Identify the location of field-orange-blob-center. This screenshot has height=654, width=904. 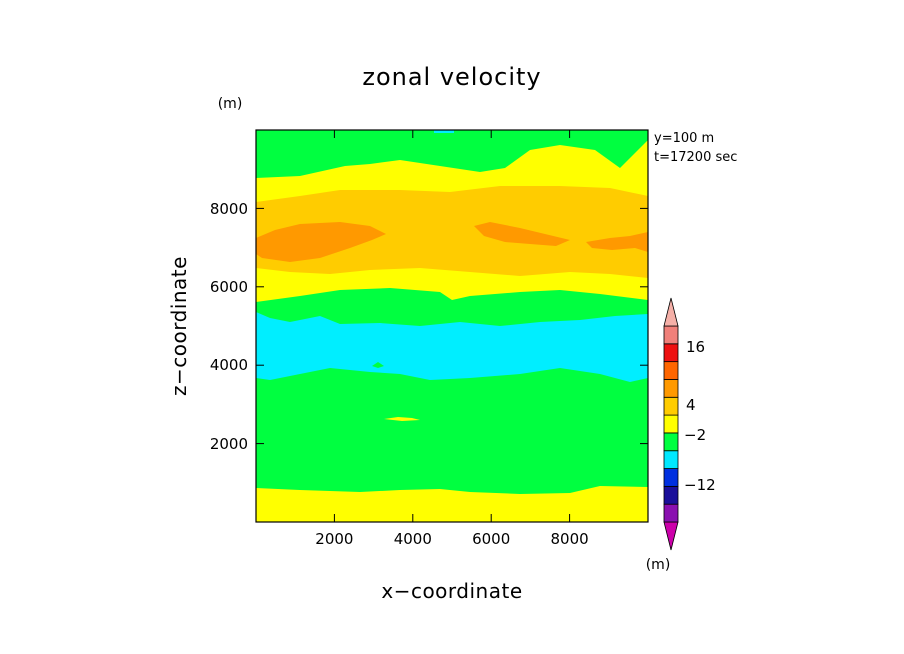
(522, 234).